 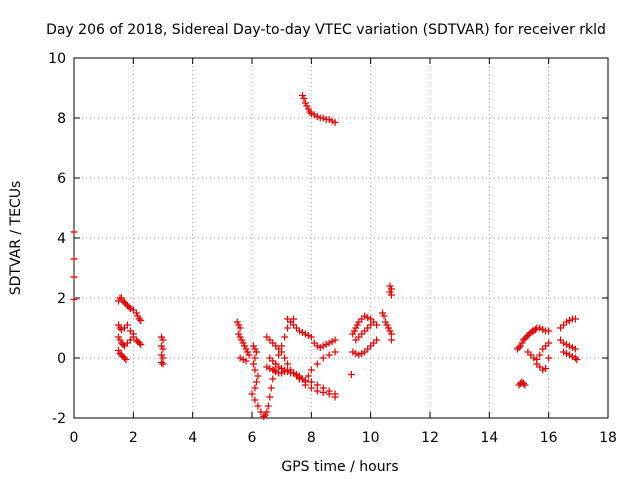 I want to click on y-tick-label: 8, so click(x=61, y=119).